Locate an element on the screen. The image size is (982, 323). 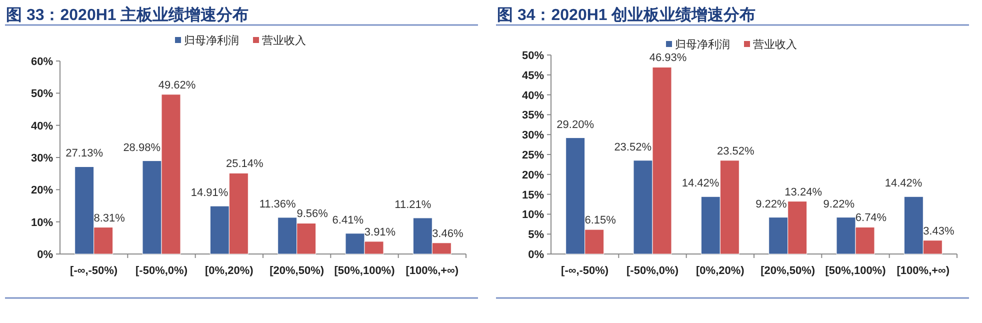
y-tick-label: 60% is located at coordinates (42, 62).